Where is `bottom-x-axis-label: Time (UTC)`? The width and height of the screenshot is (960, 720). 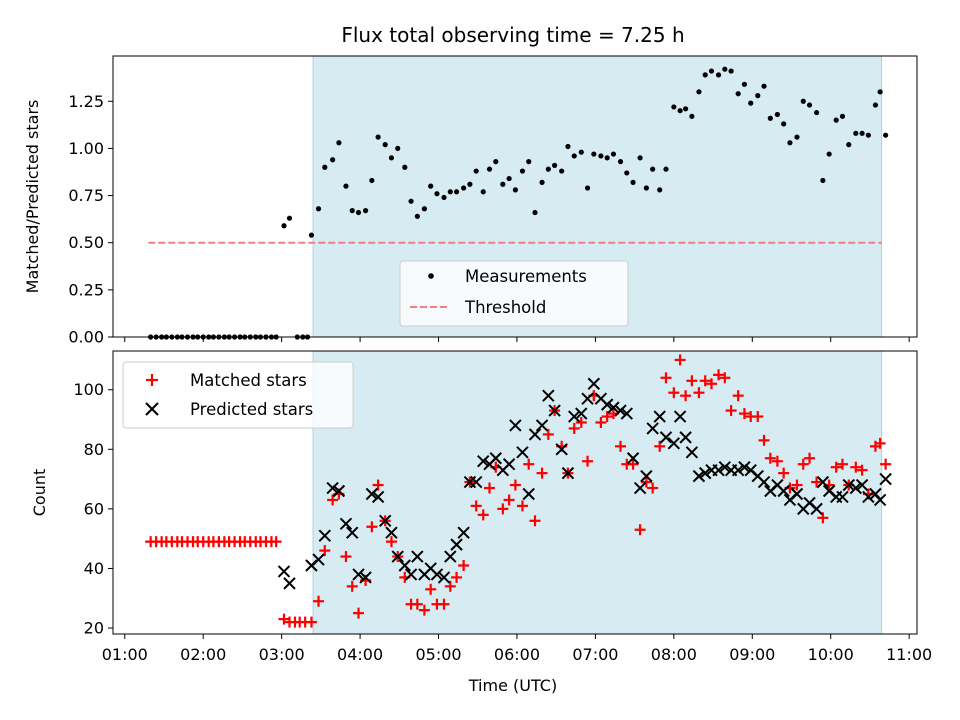
bottom-x-axis-label: Time (UTC) is located at coordinates (512, 685).